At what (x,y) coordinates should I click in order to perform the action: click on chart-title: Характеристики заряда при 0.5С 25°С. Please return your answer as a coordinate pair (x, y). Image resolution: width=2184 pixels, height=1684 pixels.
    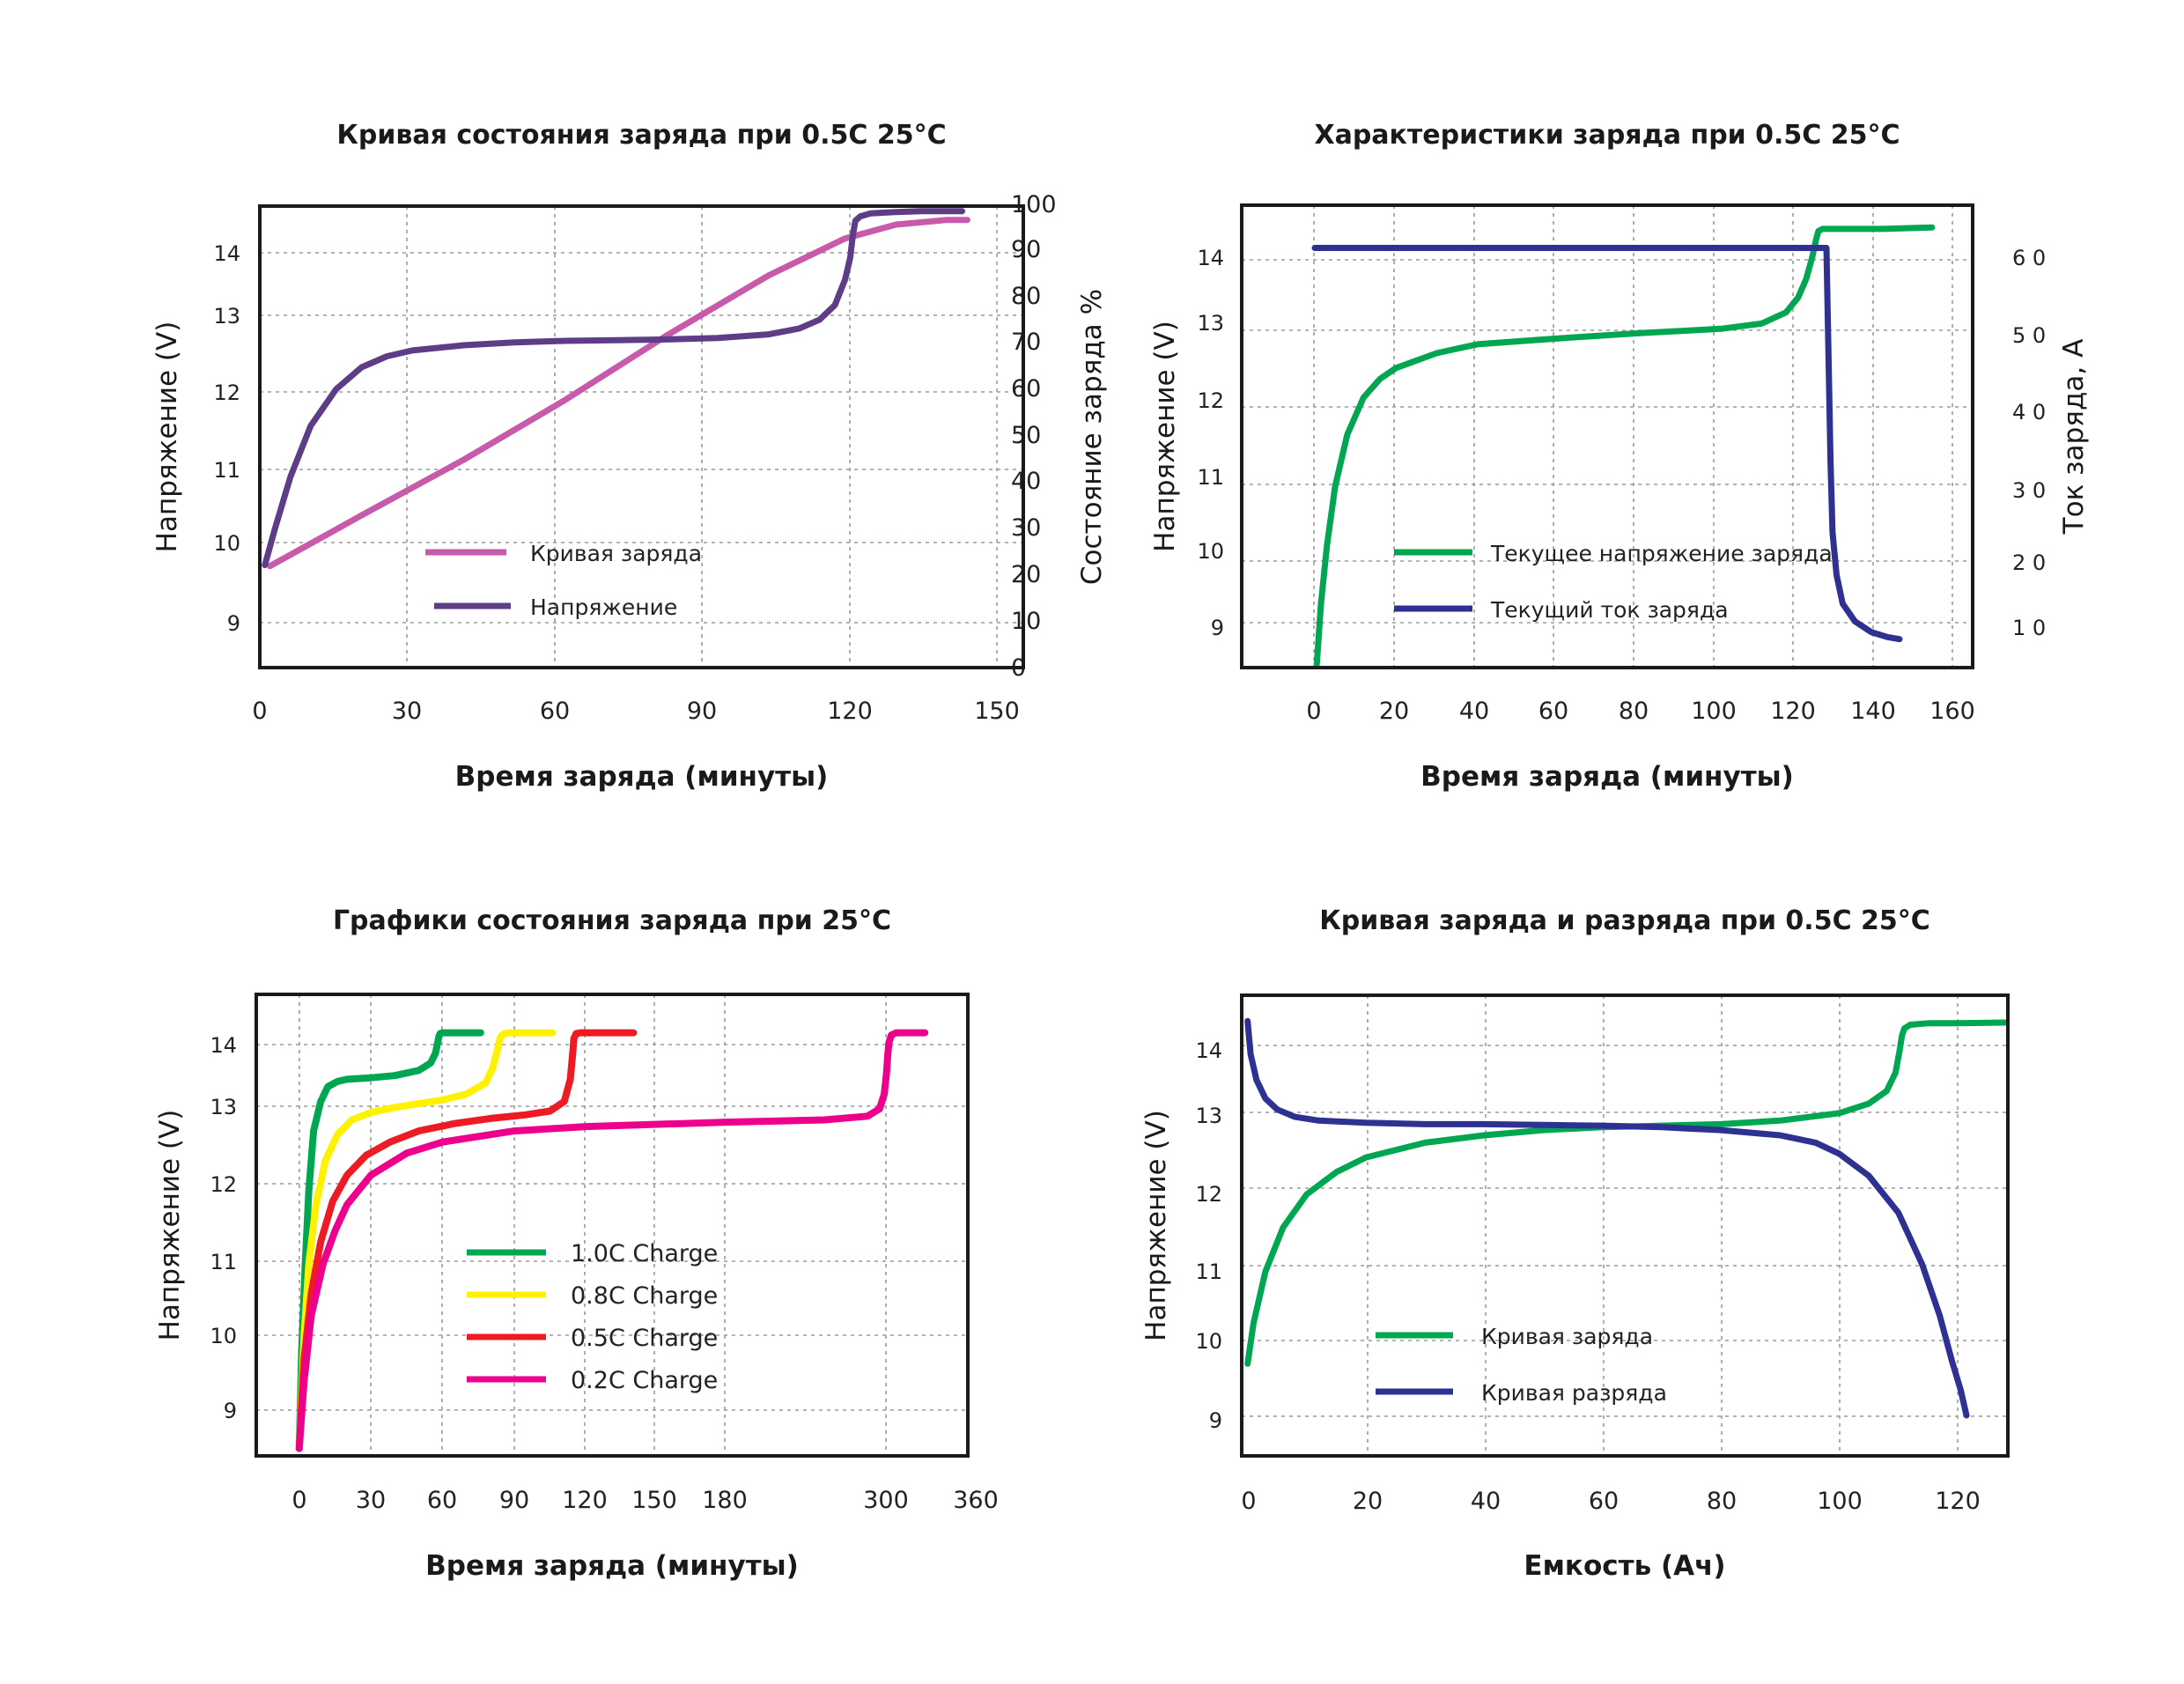
    Looking at the image, I should click on (1607, 135).